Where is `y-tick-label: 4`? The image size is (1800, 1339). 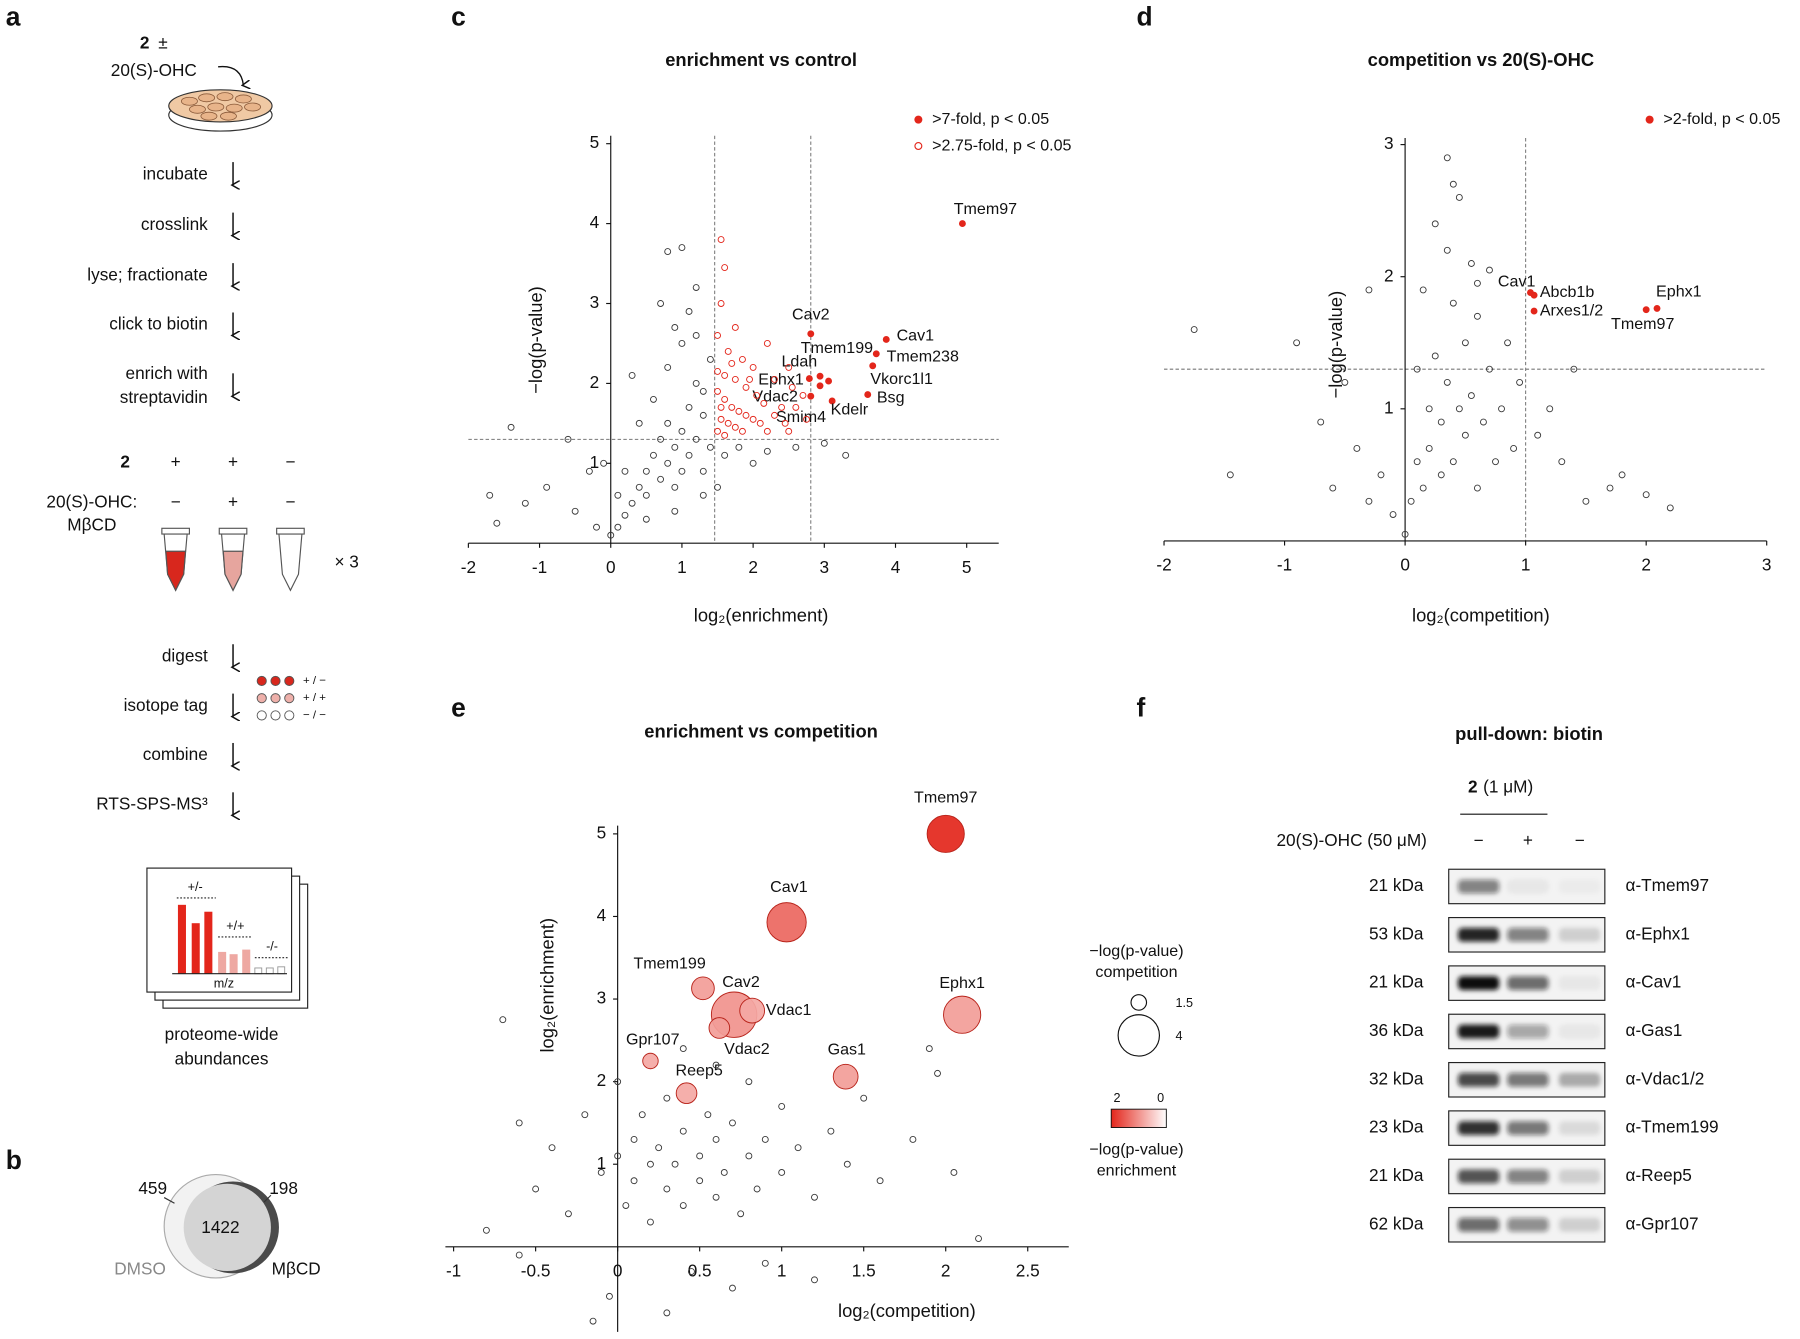
y-tick-label: 4 is located at coordinates (595, 222).